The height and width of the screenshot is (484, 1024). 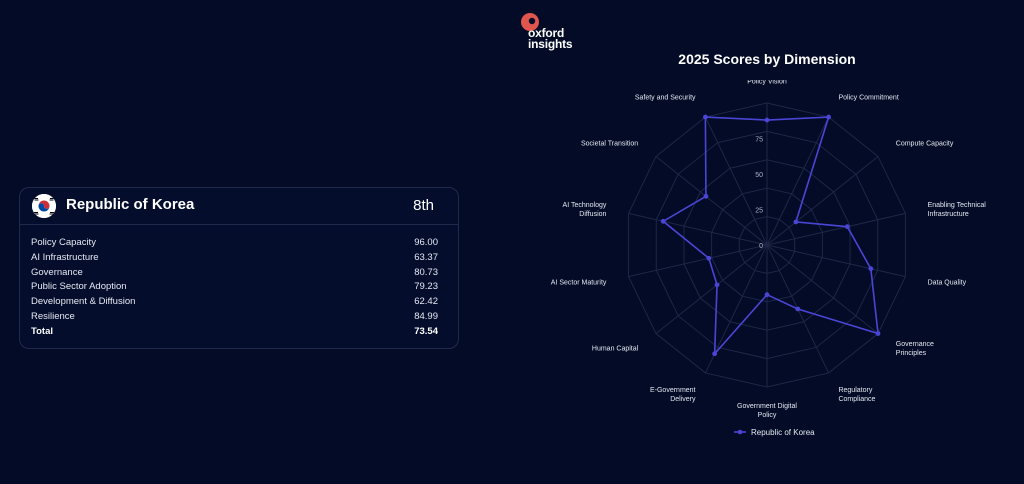 I want to click on logo-wordmark: oxford insights, so click(x=550, y=38).